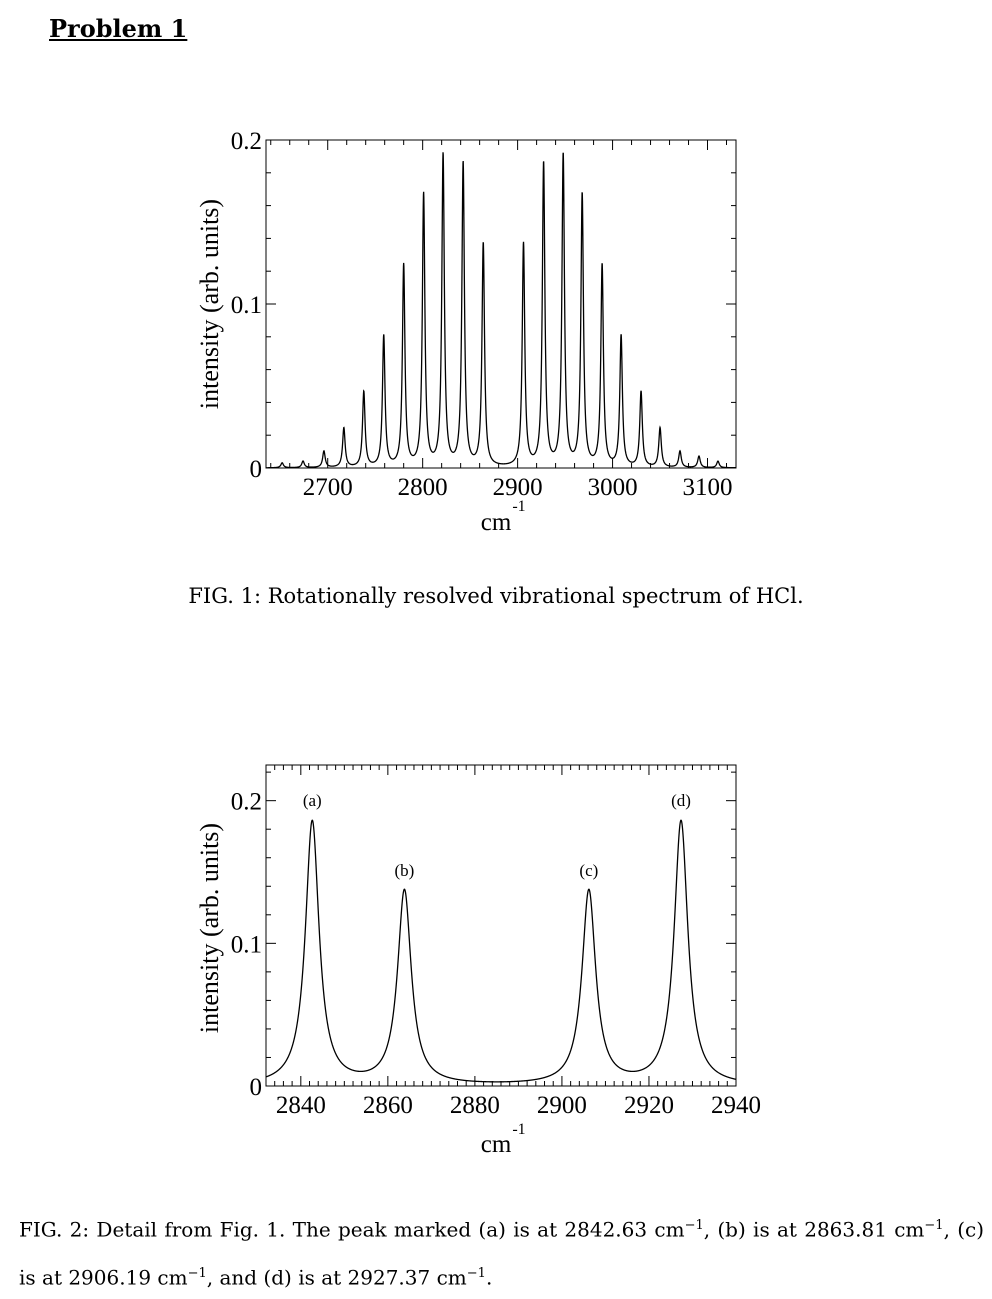 Image resolution: width=992 pixels, height=1299 pixels. Describe the element at coordinates (501, 951) in the screenshot. I see `fig2-spectrum-line` at that location.